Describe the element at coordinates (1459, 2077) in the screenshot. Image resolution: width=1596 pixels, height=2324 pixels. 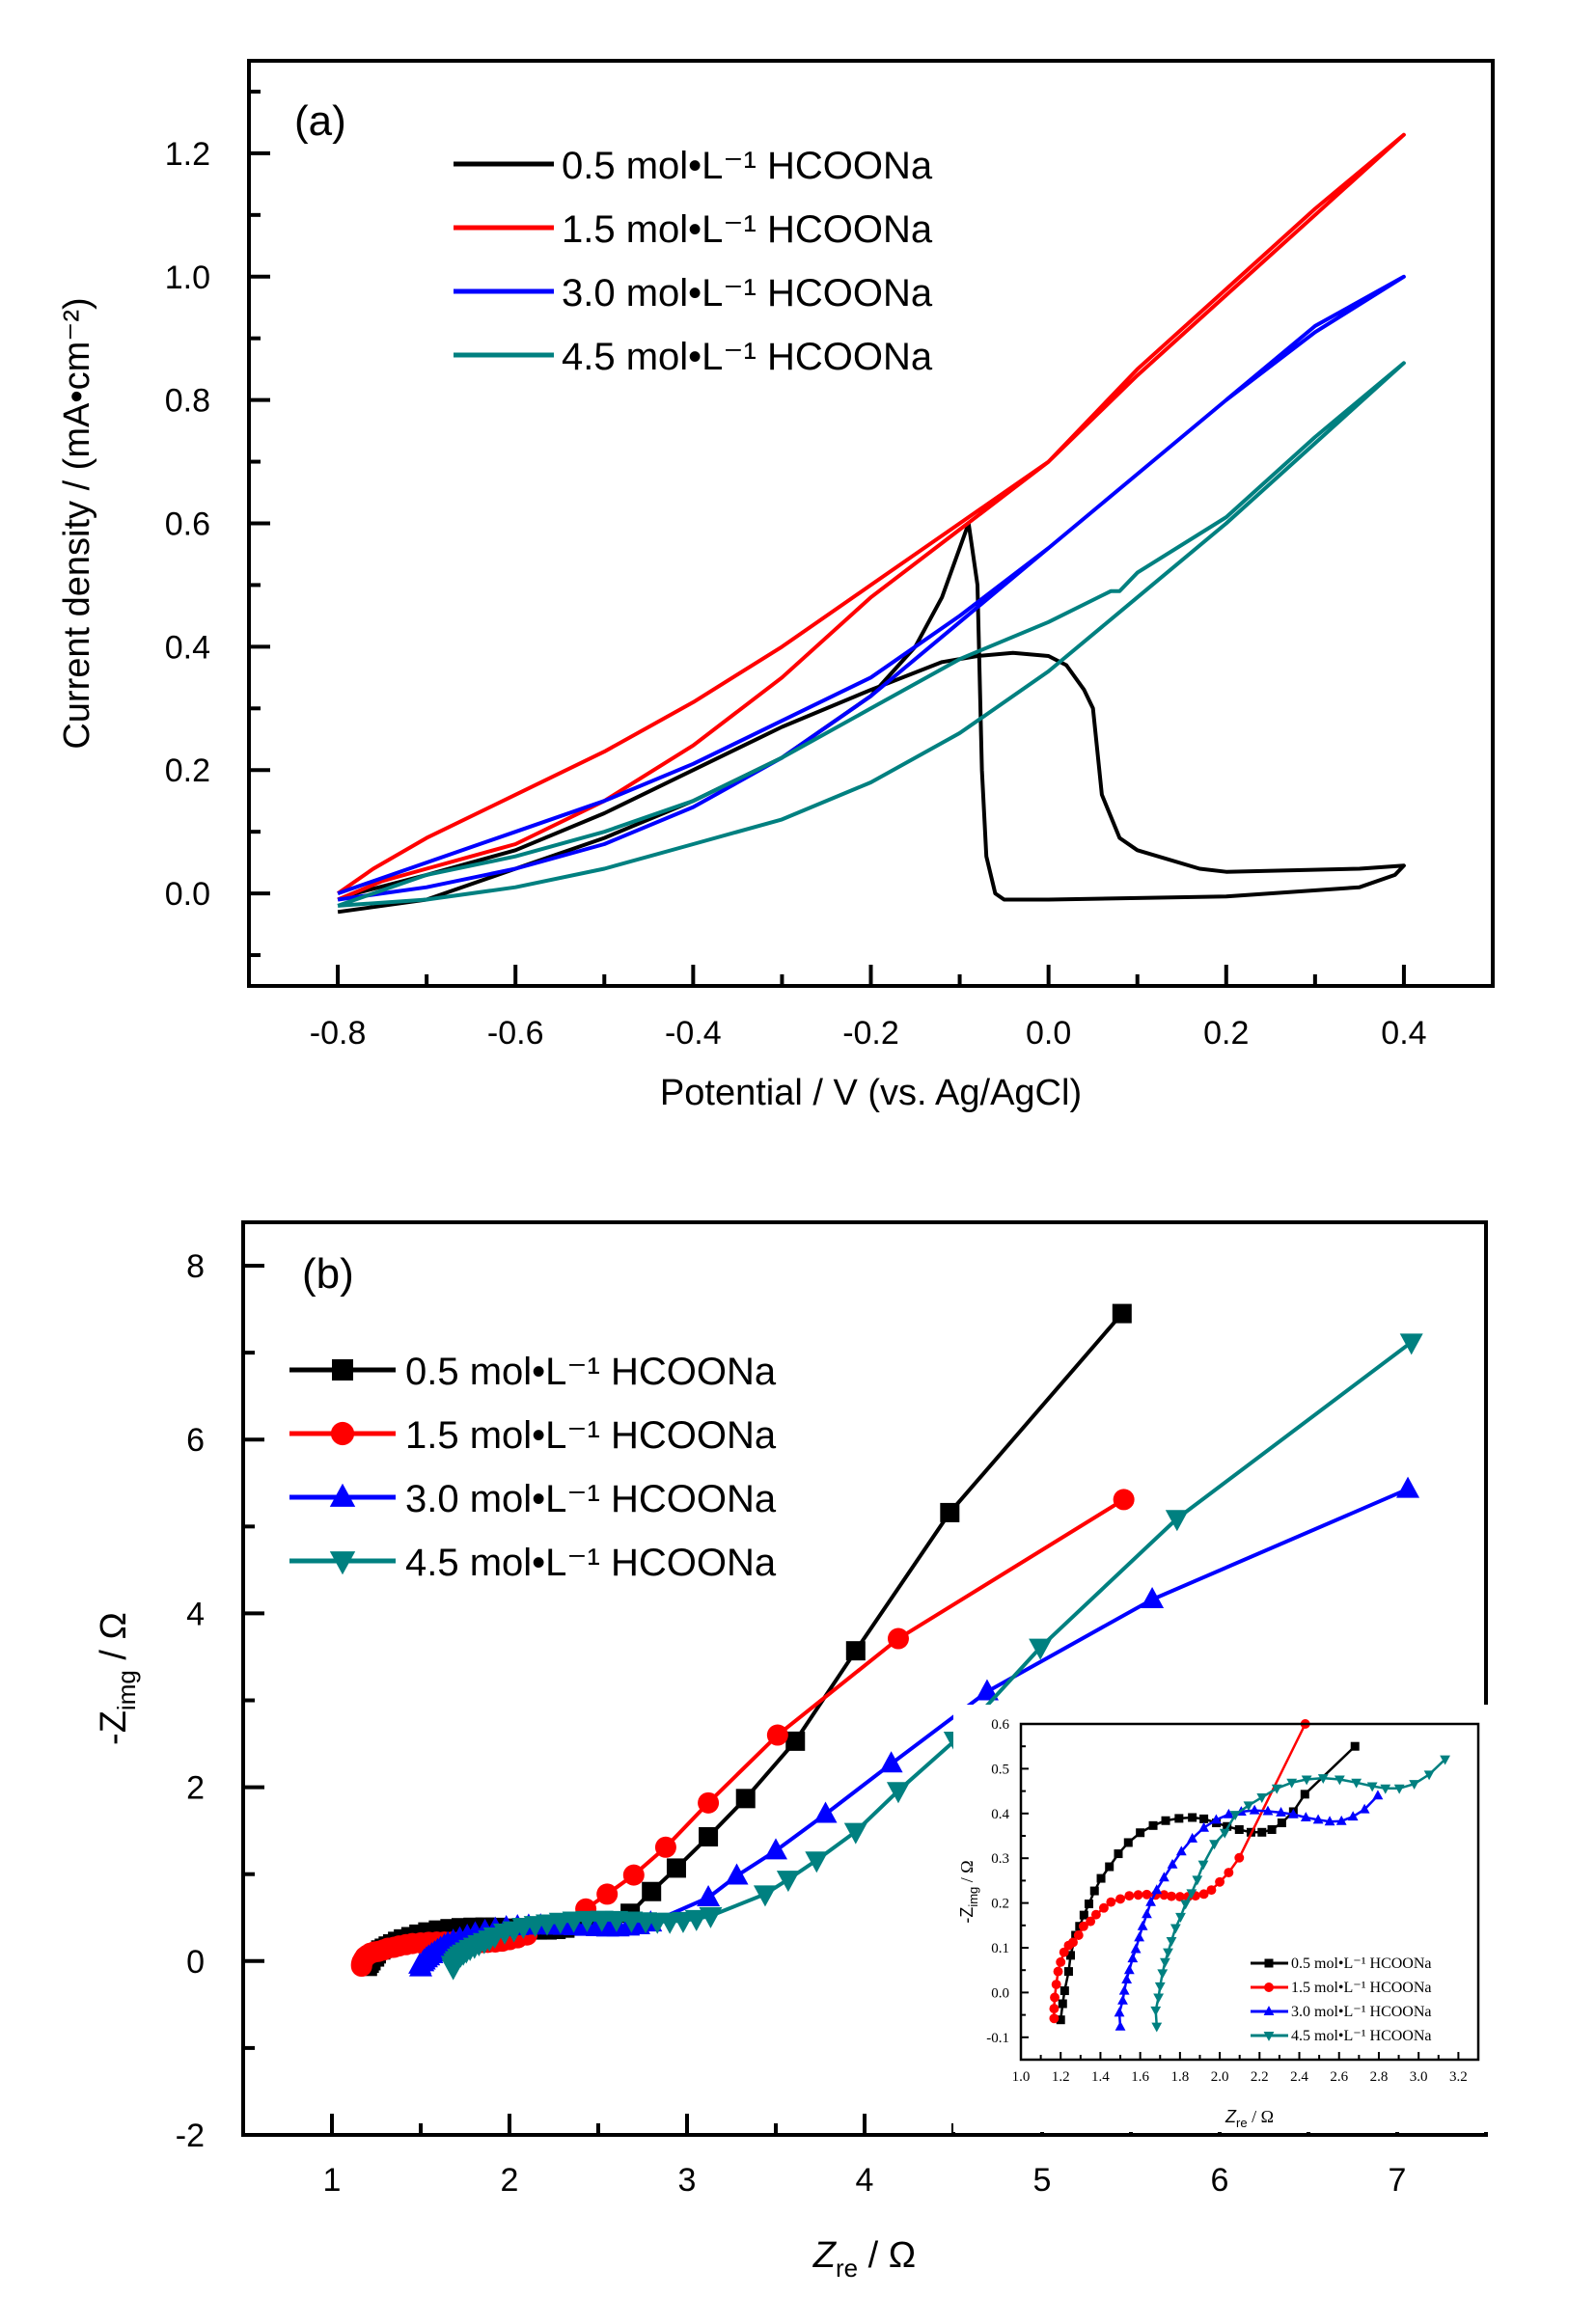
I see `inset-x-tick-label: 3.2` at that location.